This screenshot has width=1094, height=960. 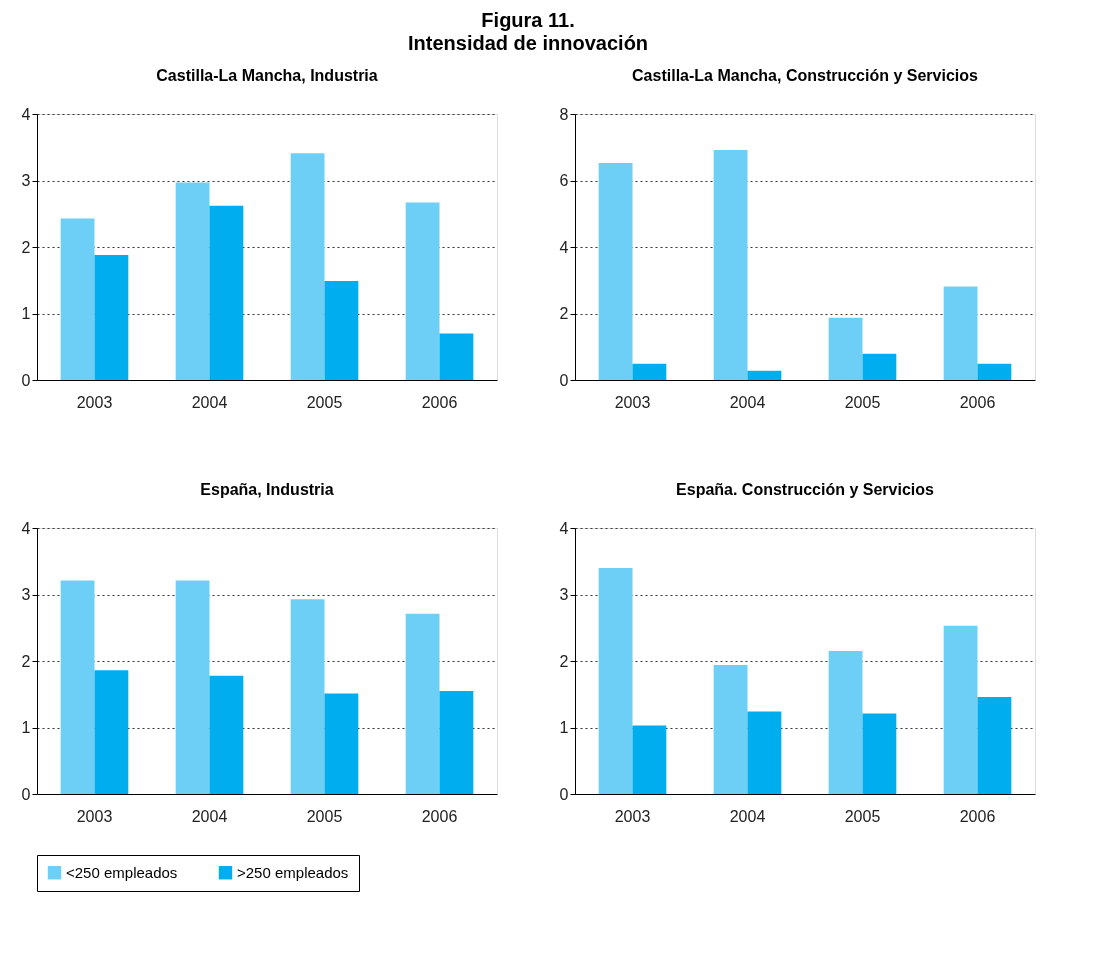 What do you see at coordinates (528, 42) in the screenshot?
I see `text: Intensidad de innovación` at bounding box center [528, 42].